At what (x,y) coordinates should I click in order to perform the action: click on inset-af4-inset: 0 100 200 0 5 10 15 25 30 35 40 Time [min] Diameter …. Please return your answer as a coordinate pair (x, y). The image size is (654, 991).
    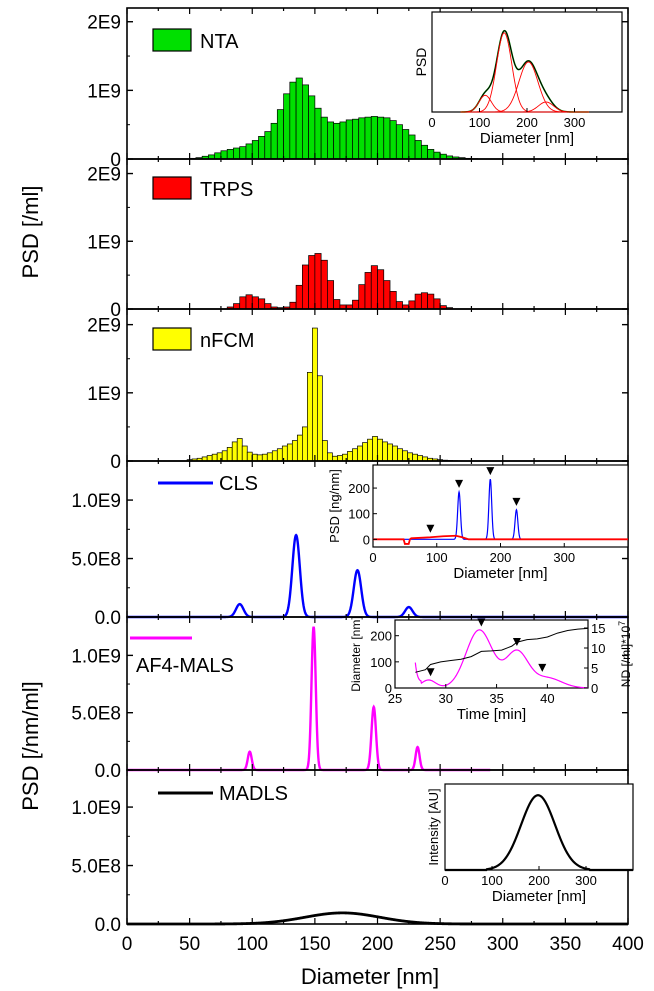
    Looking at the image, I should click on (491, 669).